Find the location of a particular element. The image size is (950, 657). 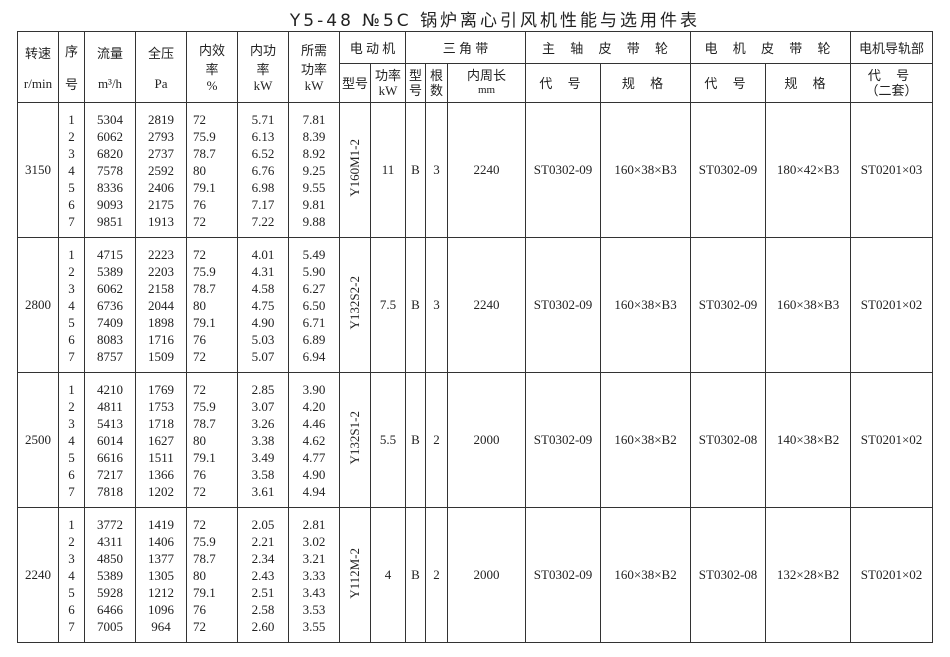

label: 全压 is located at coordinates (160, 53).